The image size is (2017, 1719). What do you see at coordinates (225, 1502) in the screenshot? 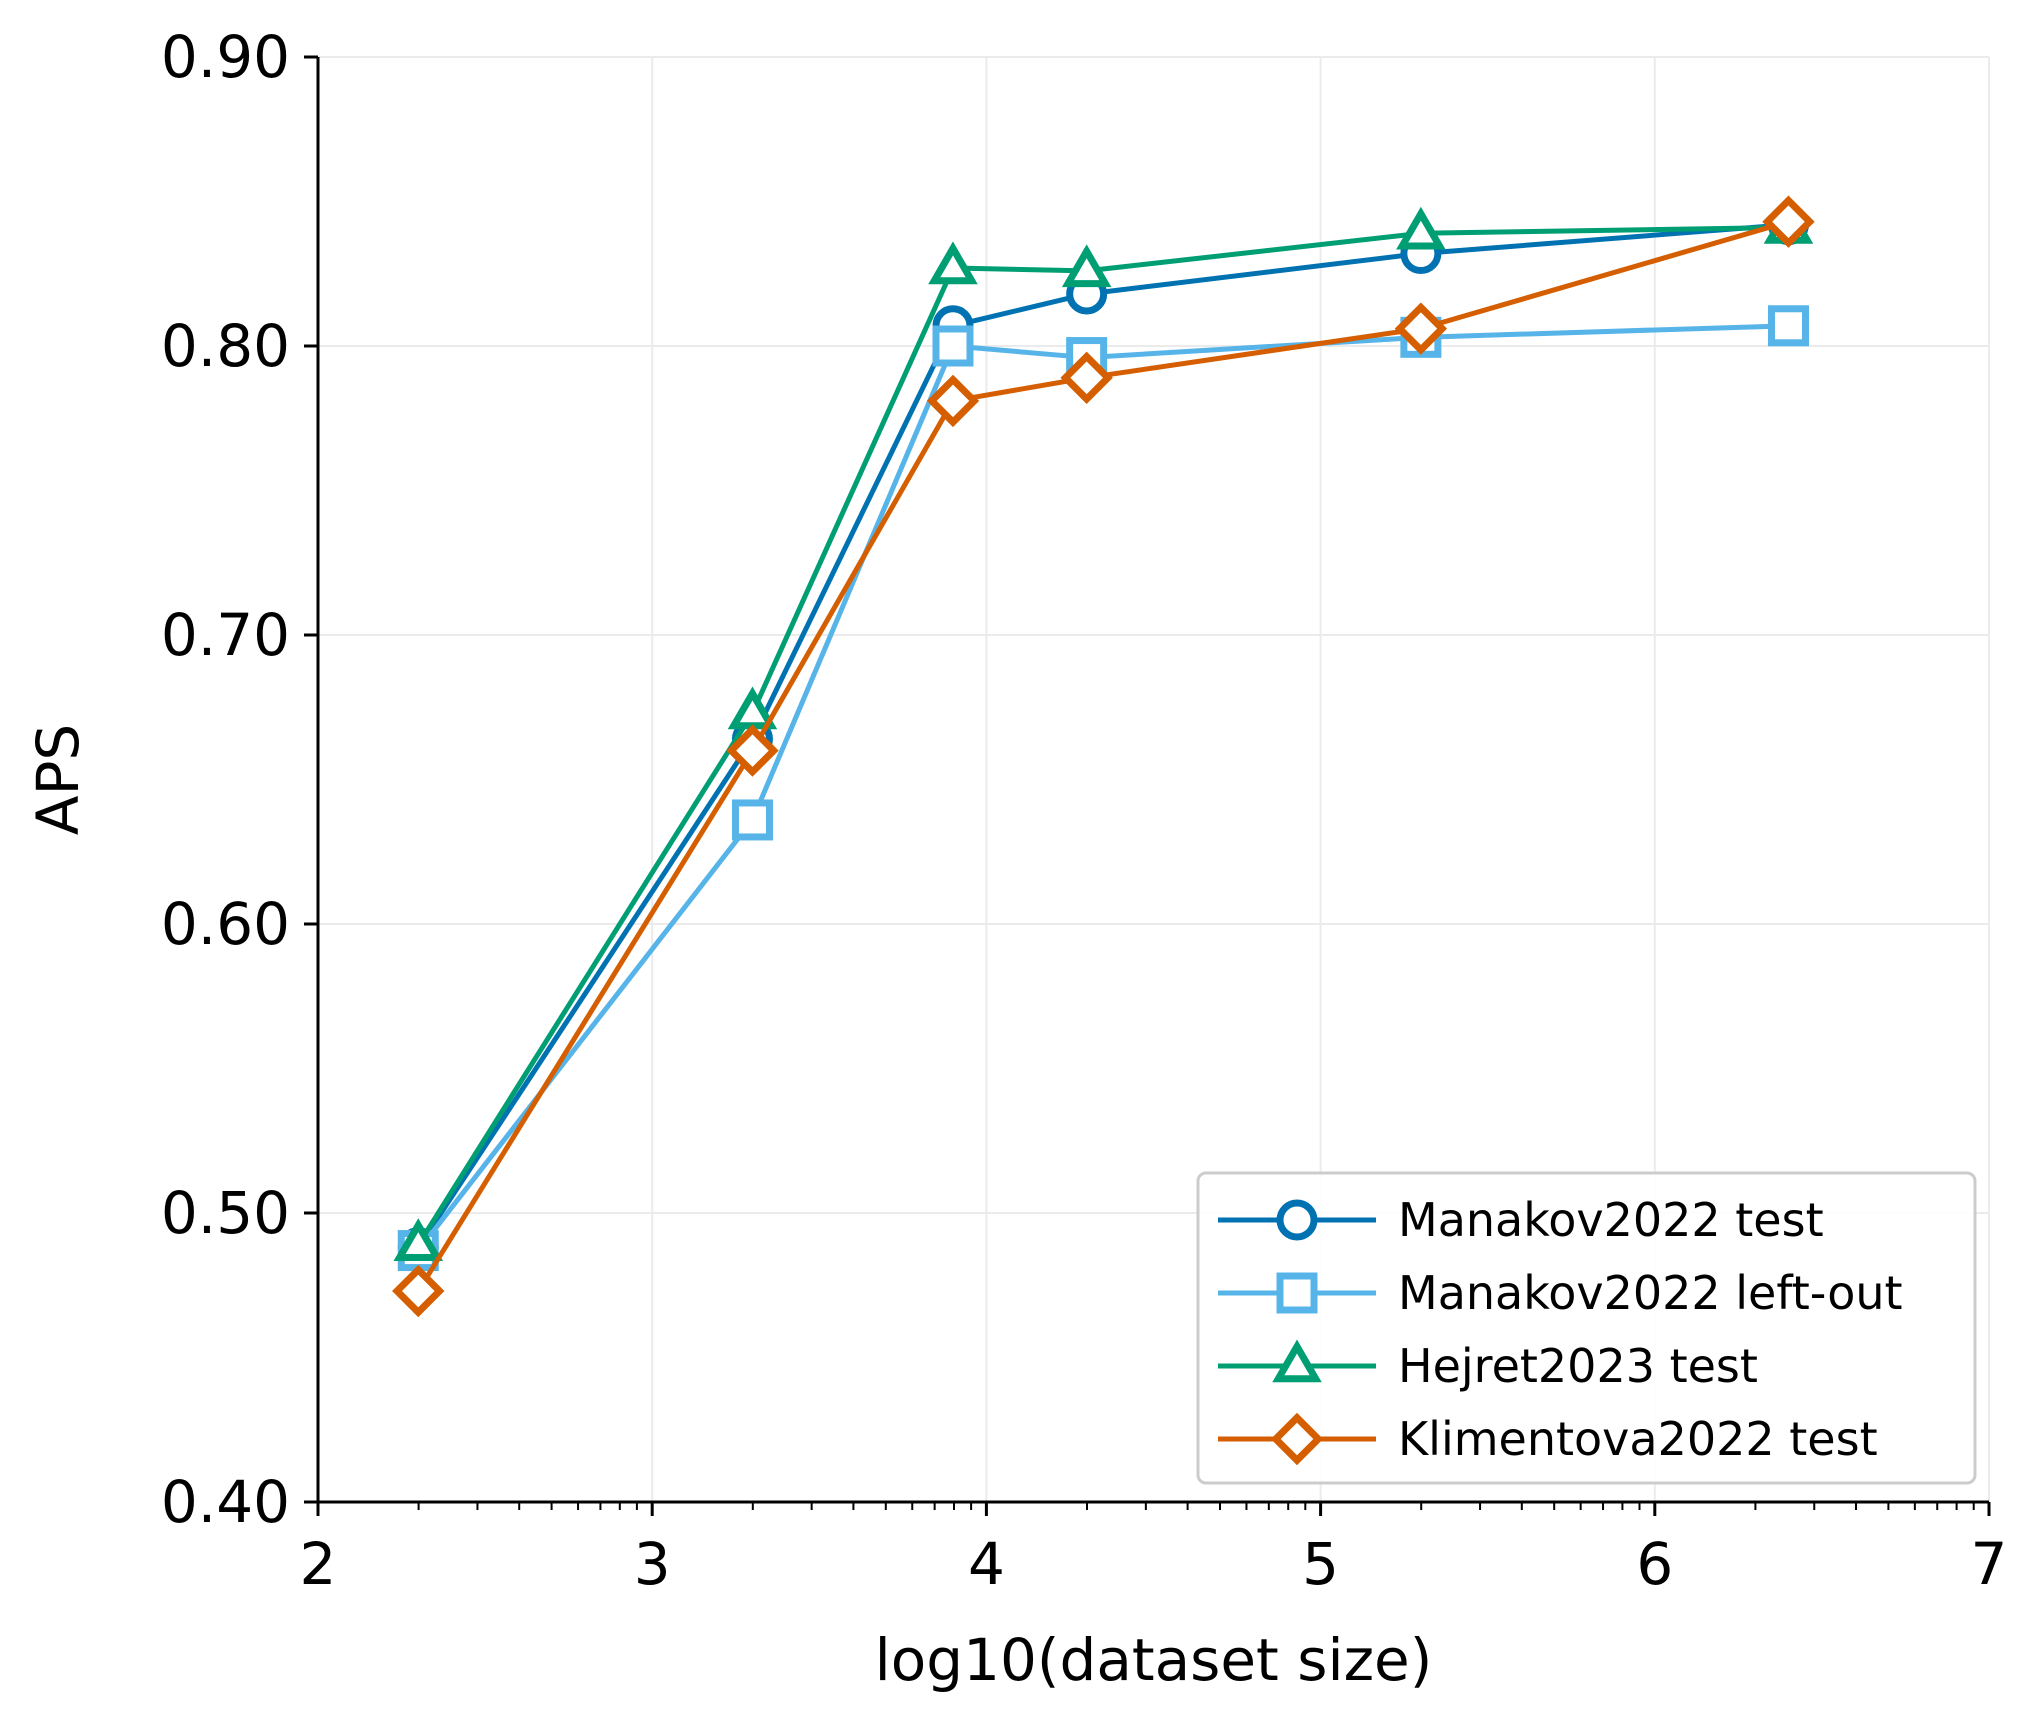
I see `y-tick-label: 0.40` at bounding box center [225, 1502].